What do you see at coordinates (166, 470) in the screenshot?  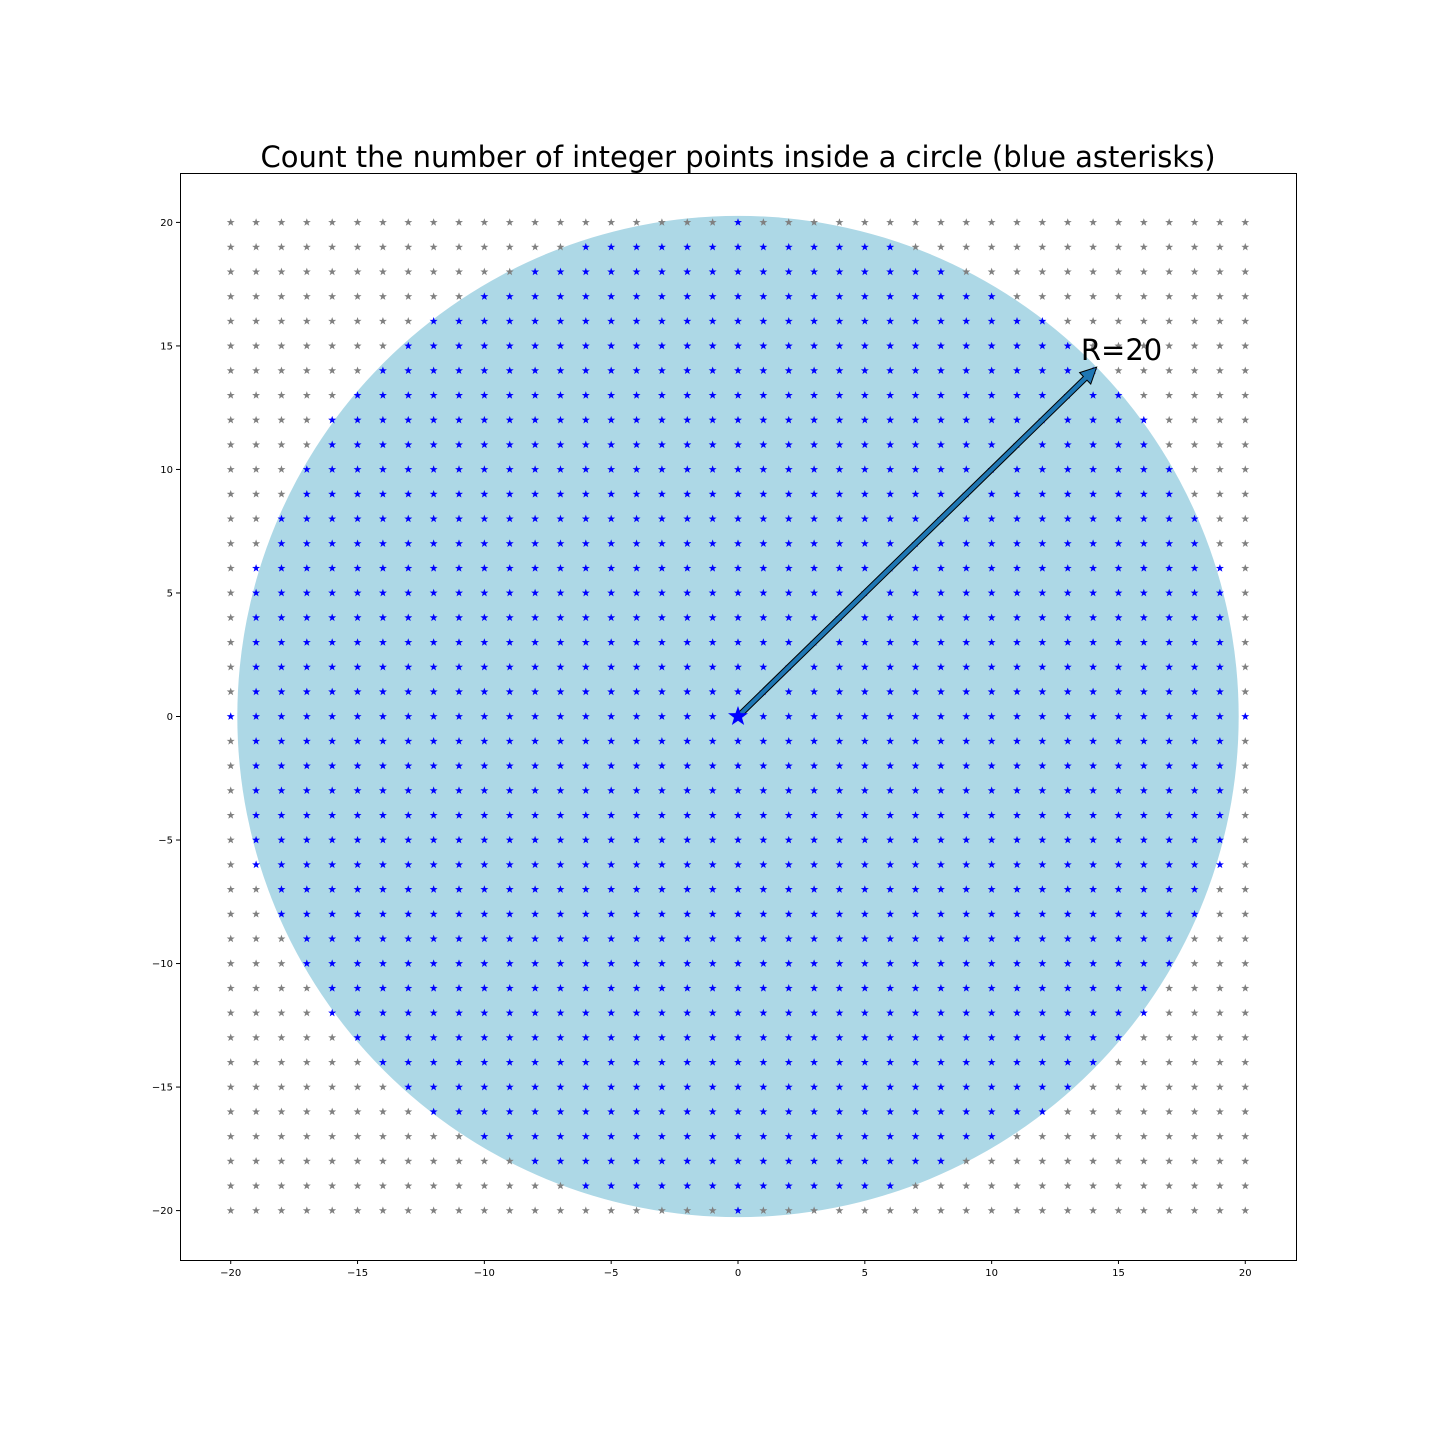 I see `y-tick-label: 10` at bounding box center [166, 470].